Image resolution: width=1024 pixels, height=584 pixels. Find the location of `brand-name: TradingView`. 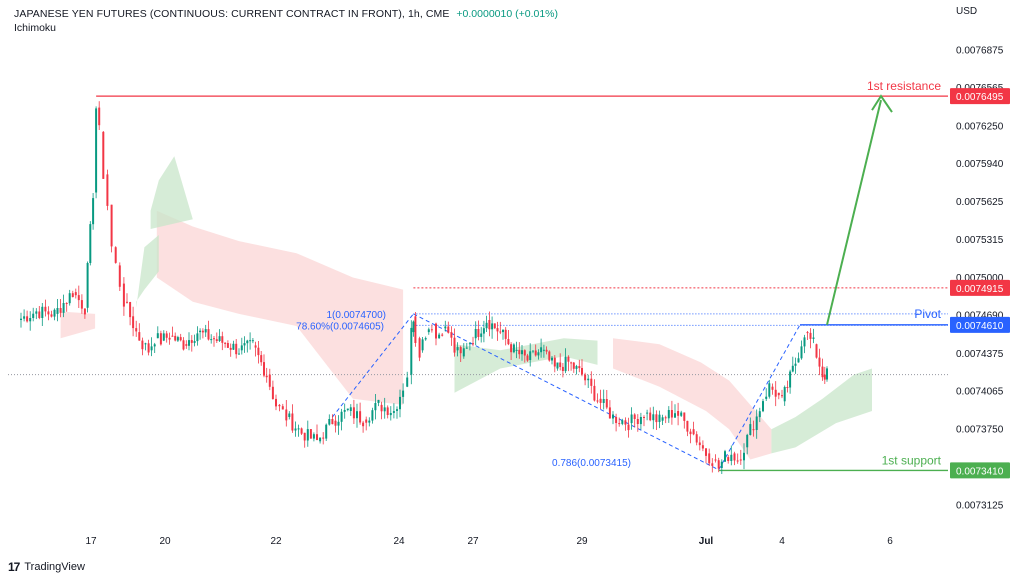

brand-name: TradingView is located at coordinates (54, 567).